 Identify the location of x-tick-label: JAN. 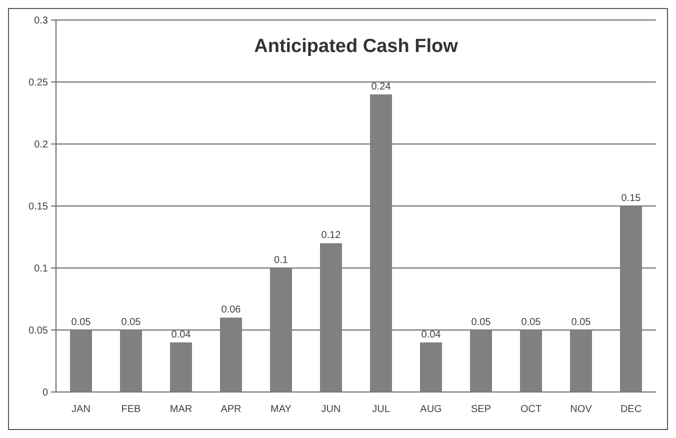
(81, 409).